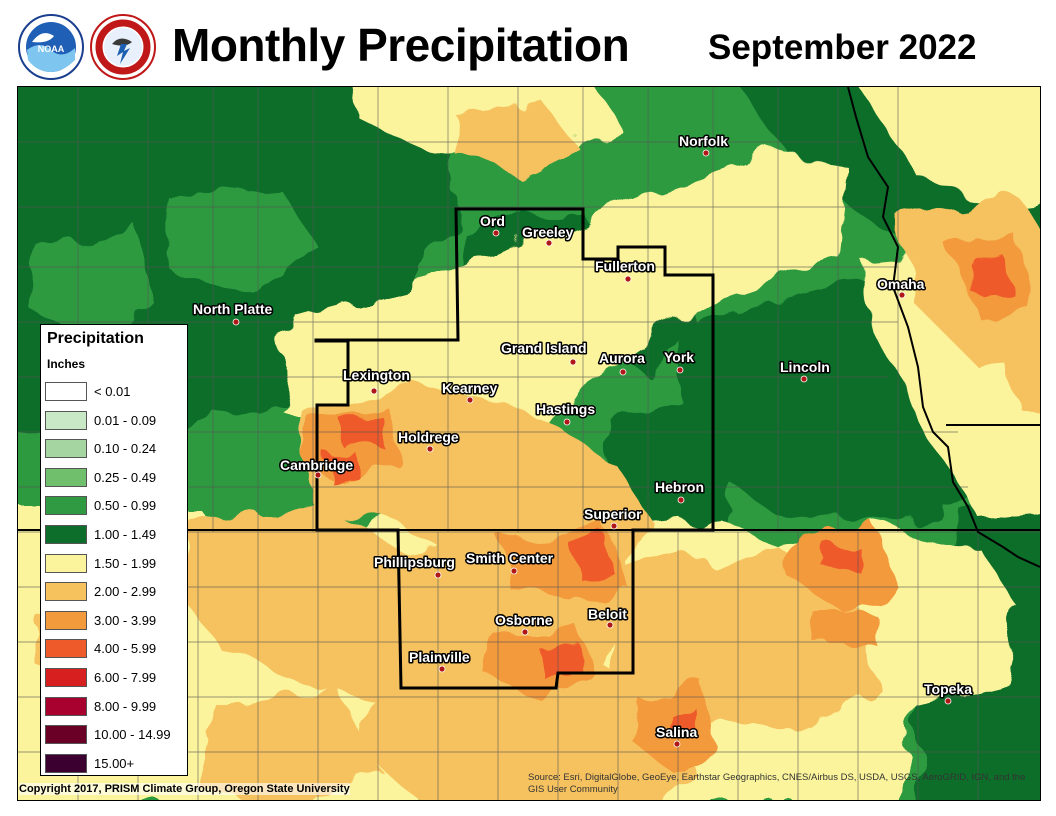  What do you see at coordinates (51, 49) in the screenshot?
I see `svg-text: NOAA` at bounding box center [51, 49].